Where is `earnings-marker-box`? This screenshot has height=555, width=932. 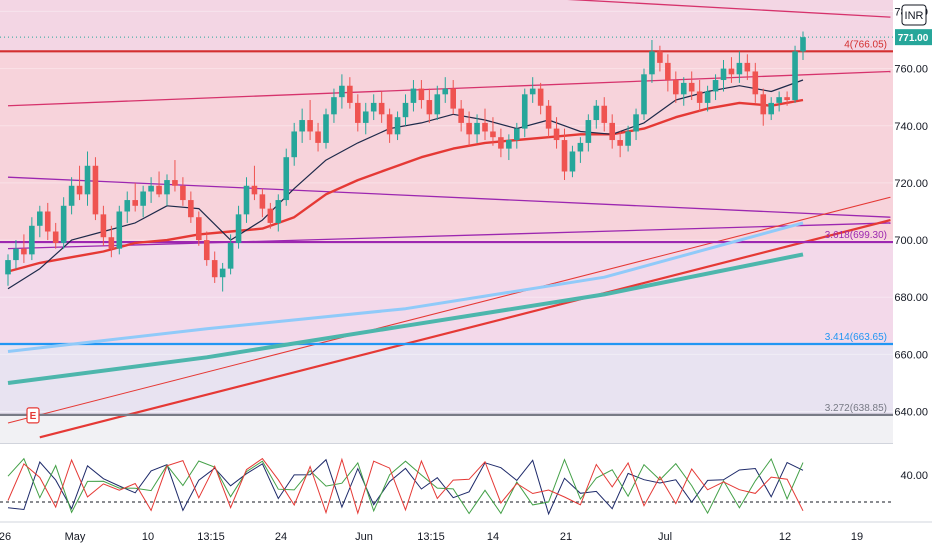 earnings-marker-box is located at coordinates (33, 415).